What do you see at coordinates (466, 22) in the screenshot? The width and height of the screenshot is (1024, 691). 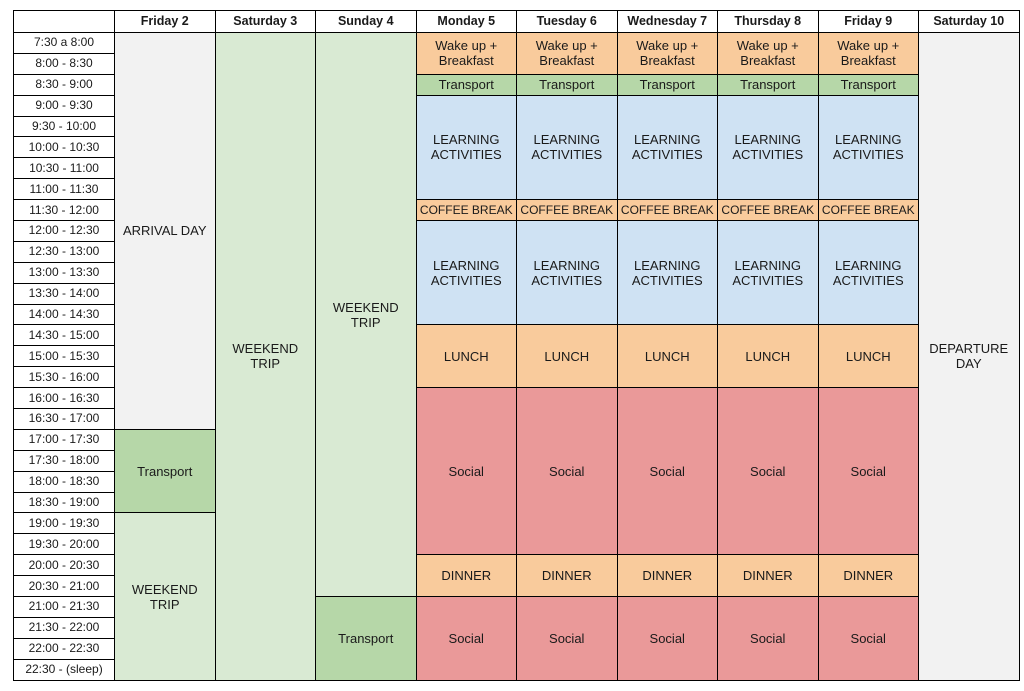 I see `day-header-monday-5: Monday 5` at bounding box center [466, 22].